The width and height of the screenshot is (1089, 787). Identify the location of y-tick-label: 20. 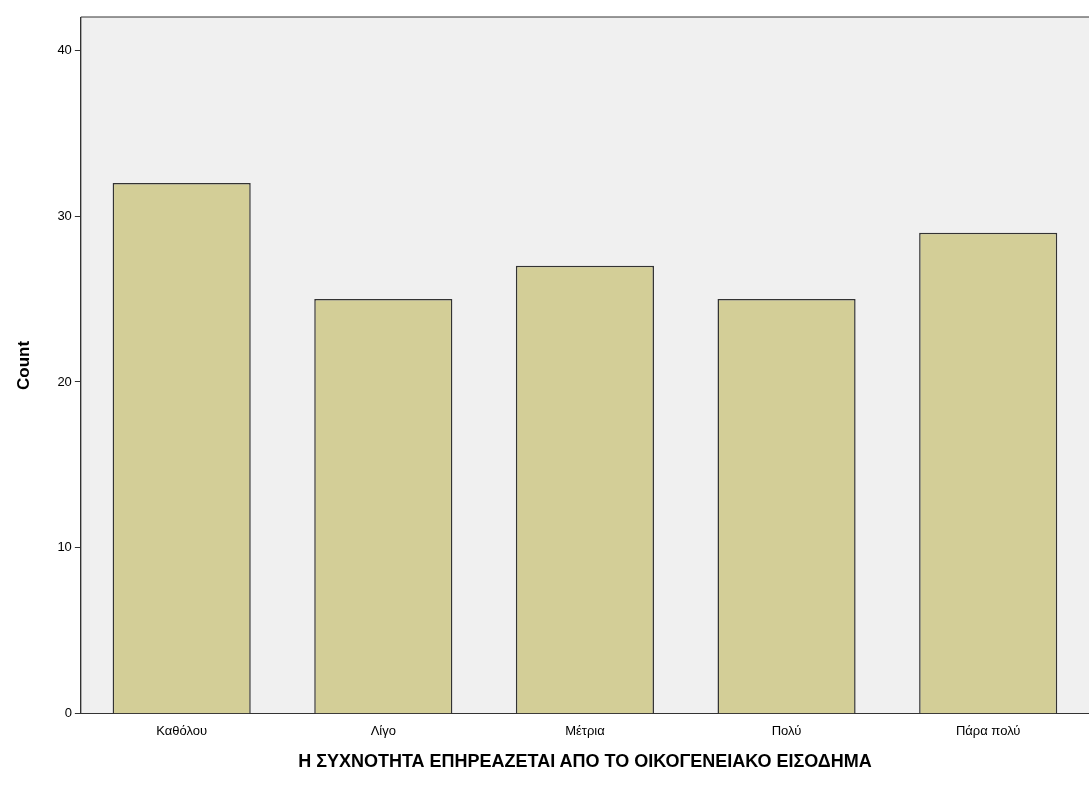
(64, 381).